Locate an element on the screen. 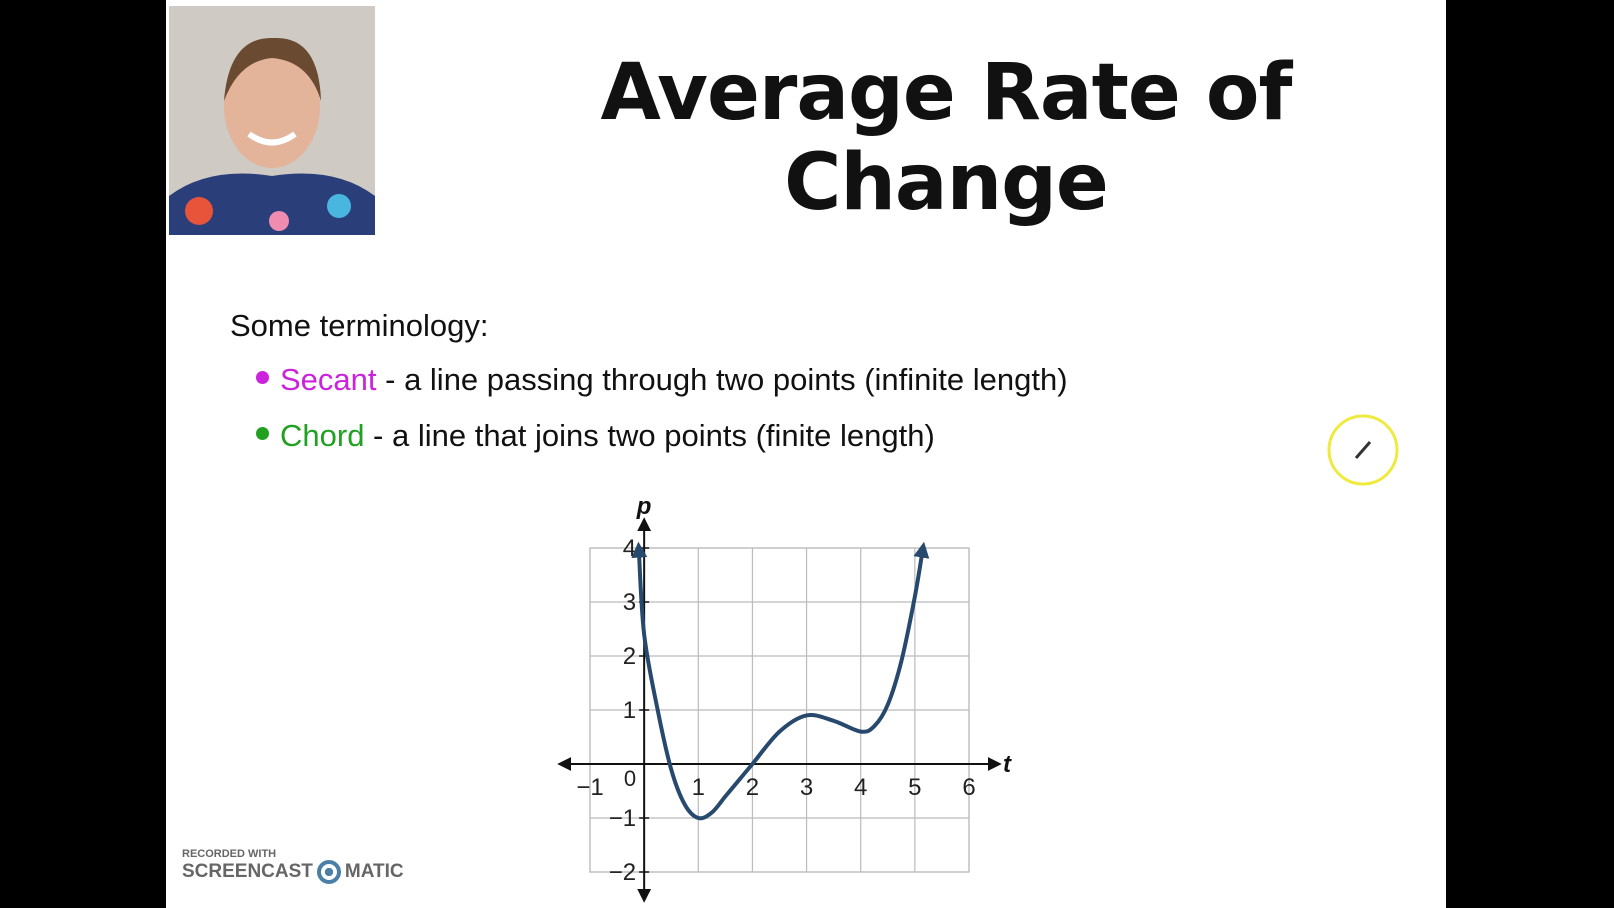 This screenshot has width=1614, height=908. x-tick-label: 3 is located at coordinates (806, 787).